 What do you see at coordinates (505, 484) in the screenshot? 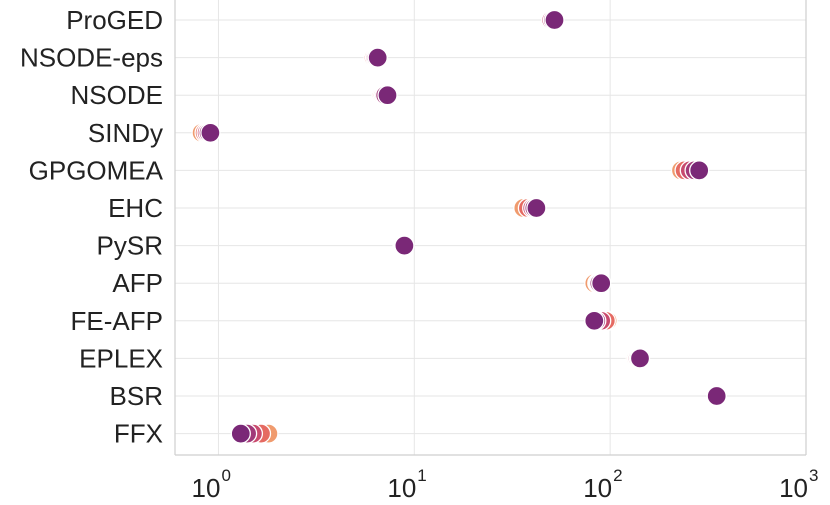
I see `x-tick-labels: 10 0 10 1 10 2 10 3` at bounding box center [505, 484].